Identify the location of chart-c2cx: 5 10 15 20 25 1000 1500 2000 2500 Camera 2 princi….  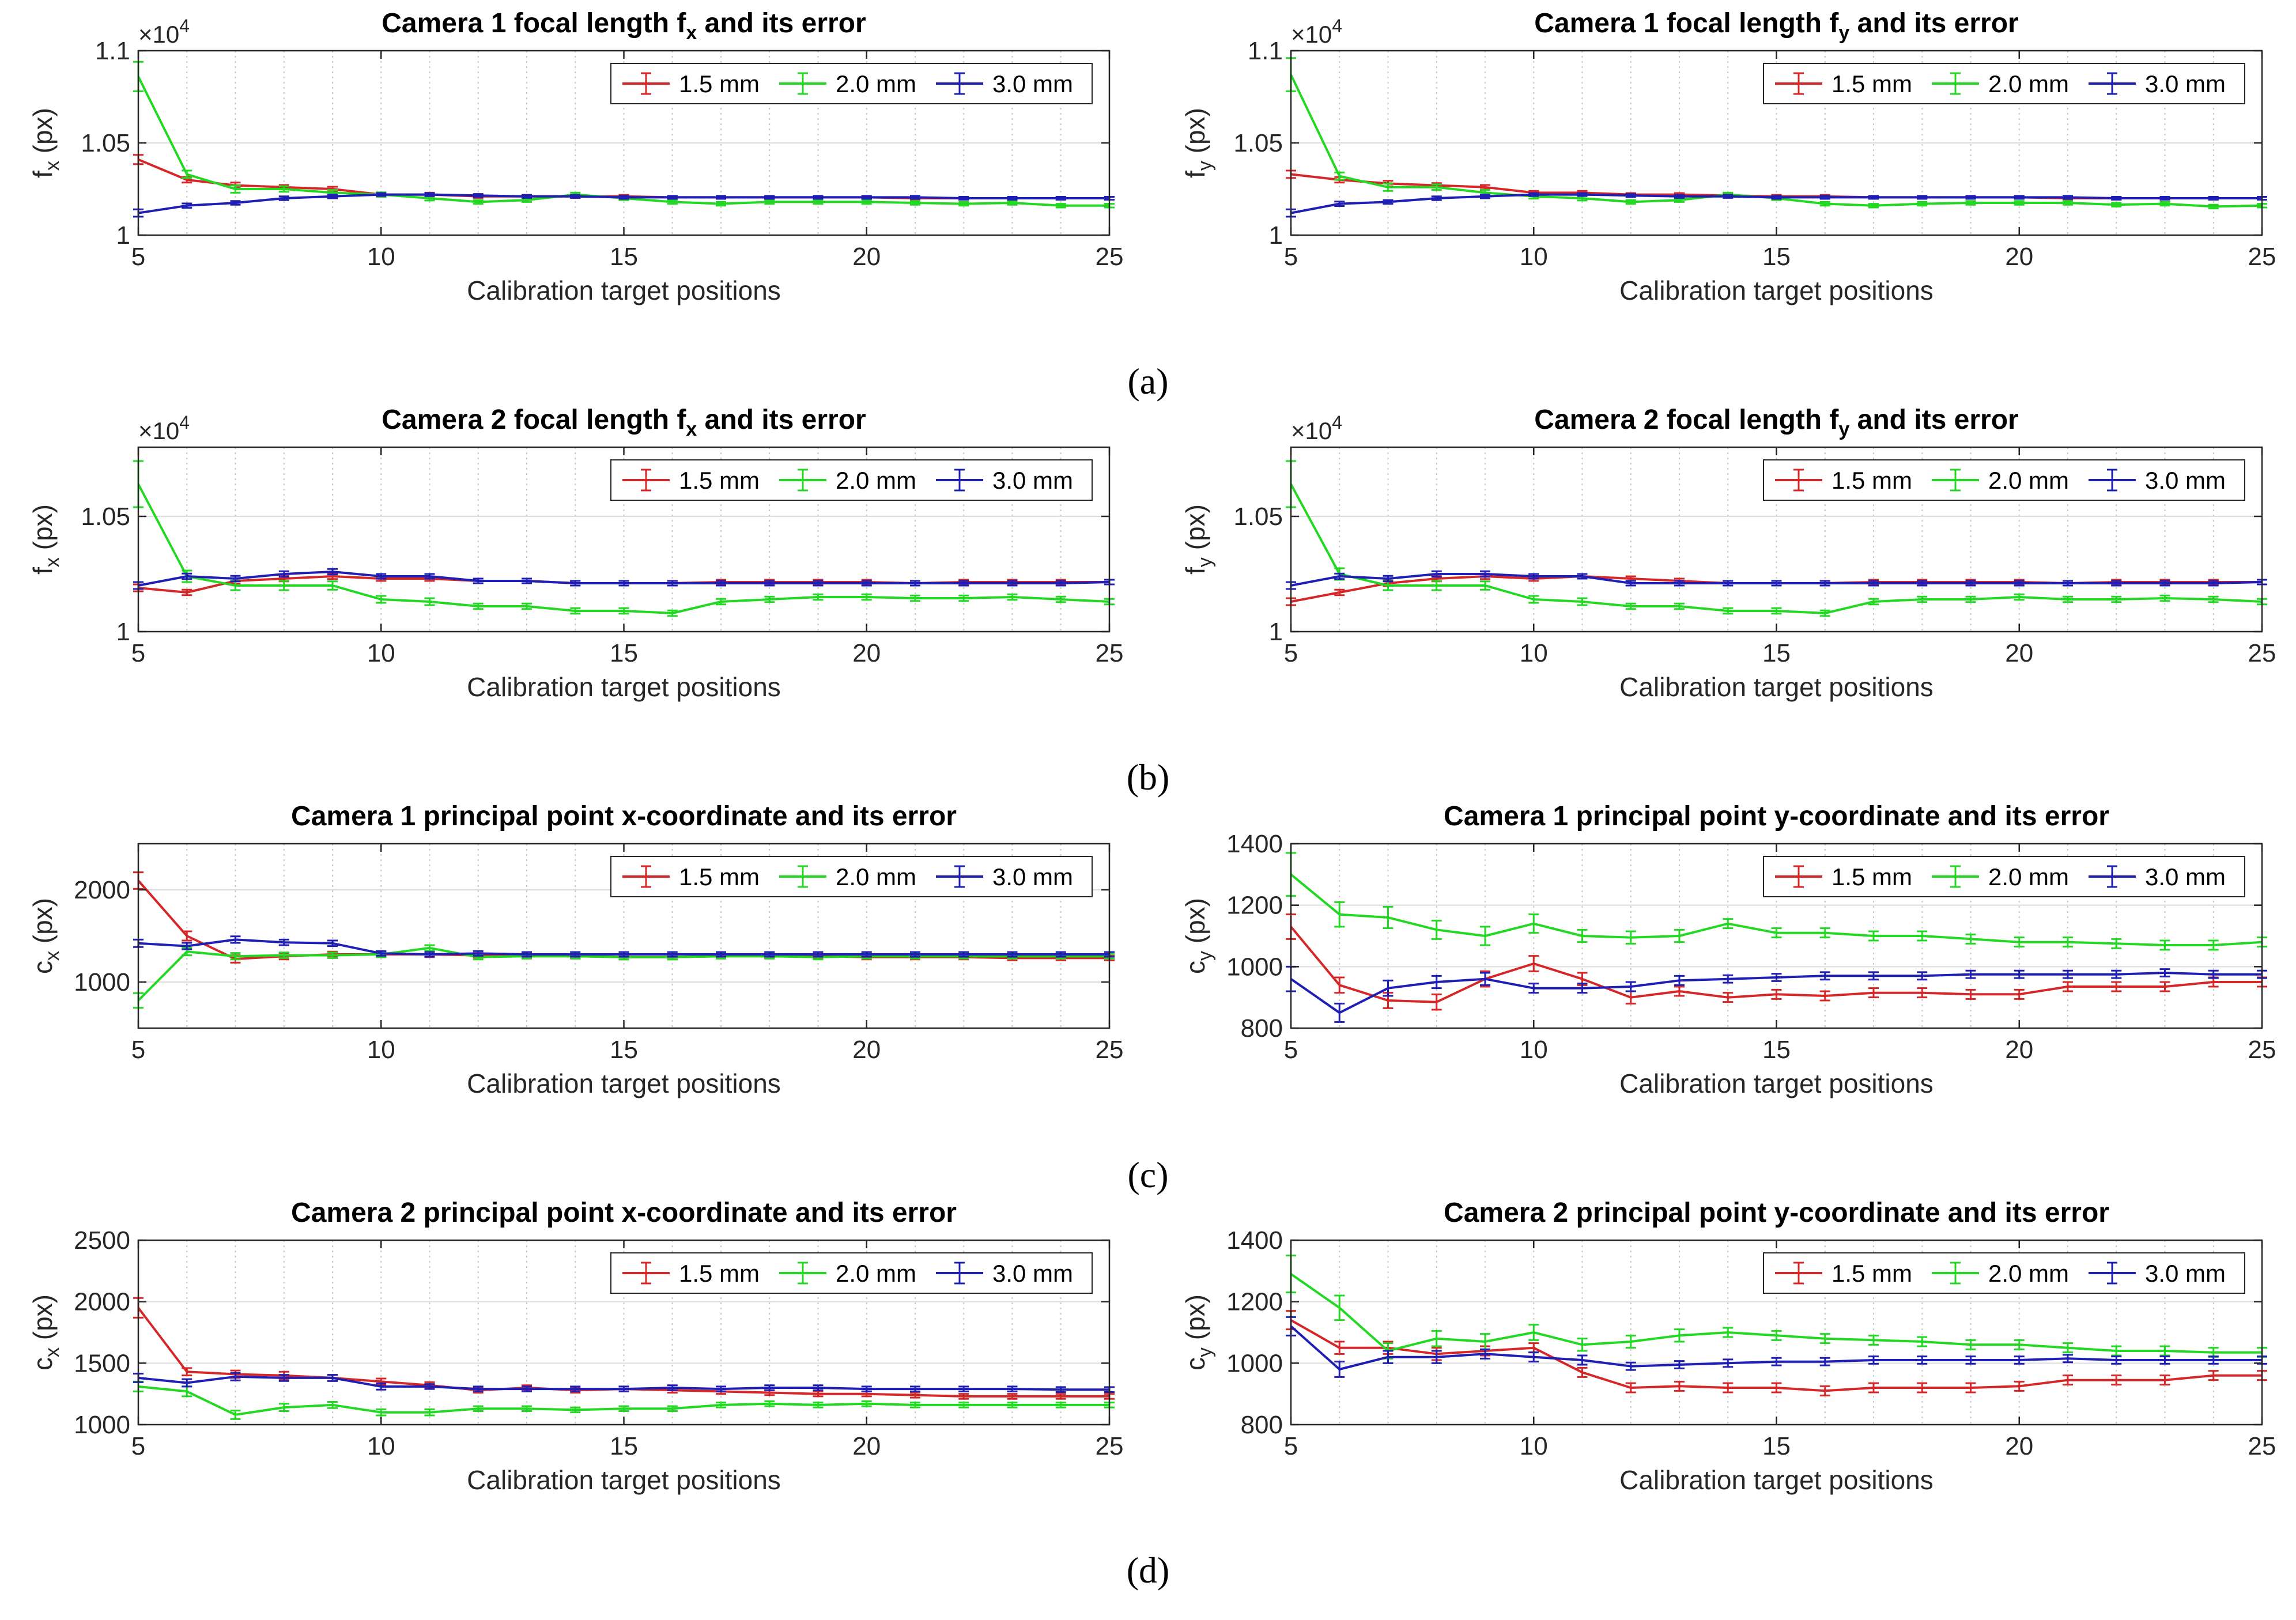
(575, 1347).